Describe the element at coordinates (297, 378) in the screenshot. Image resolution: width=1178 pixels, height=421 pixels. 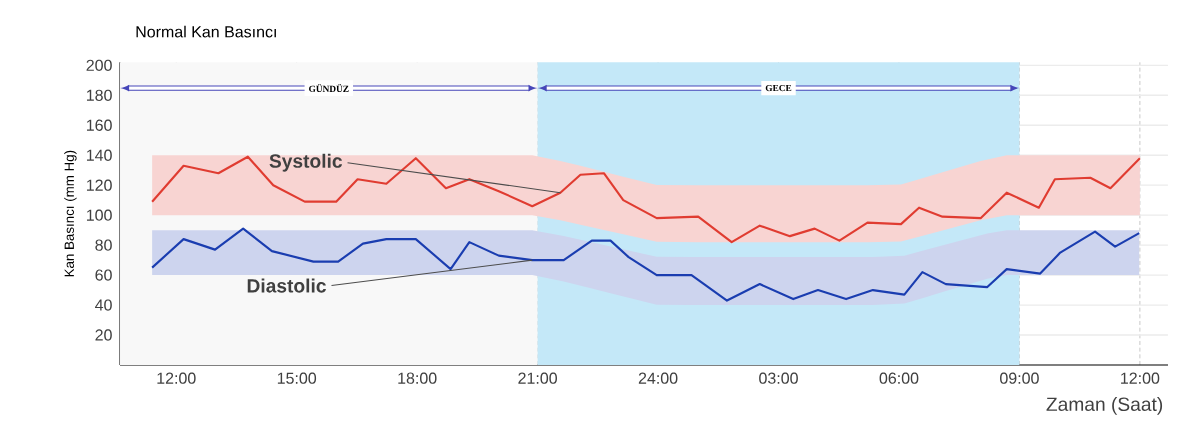
I see `x-tick-label: 15:00` at that location.